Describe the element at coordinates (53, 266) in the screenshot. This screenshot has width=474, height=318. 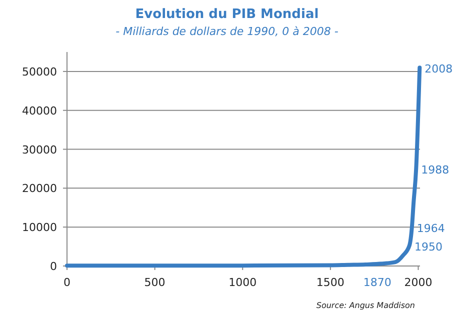
I see `y-tick-label: 0` at that location.